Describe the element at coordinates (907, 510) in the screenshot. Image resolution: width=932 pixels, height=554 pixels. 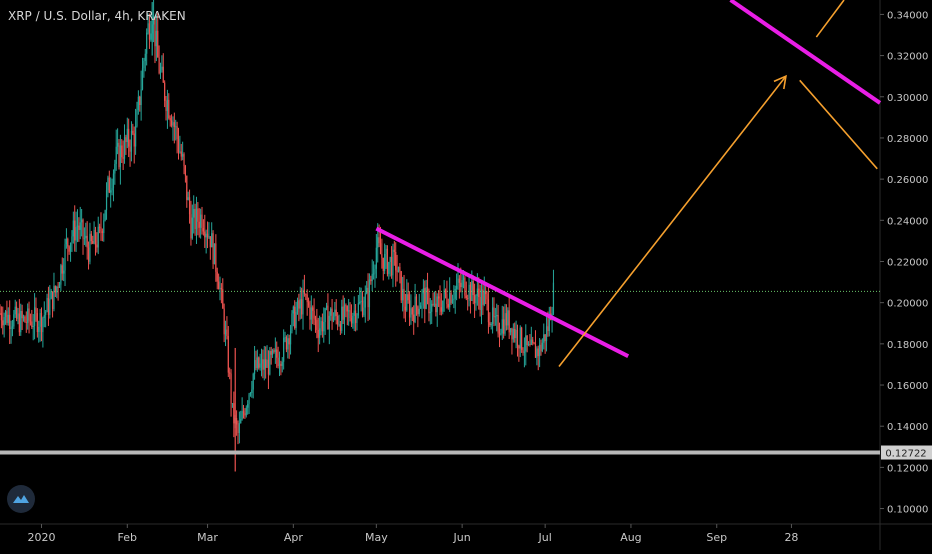
I see `y-tick-label: 0.10000` at that location.